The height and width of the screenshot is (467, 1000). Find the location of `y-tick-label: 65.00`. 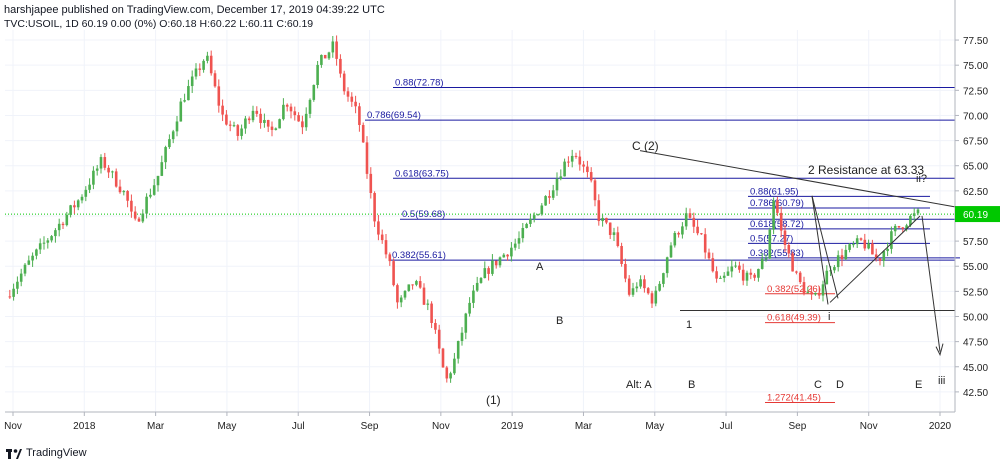

y-tick-label: 65.00 is located at coordinates (975, 167).